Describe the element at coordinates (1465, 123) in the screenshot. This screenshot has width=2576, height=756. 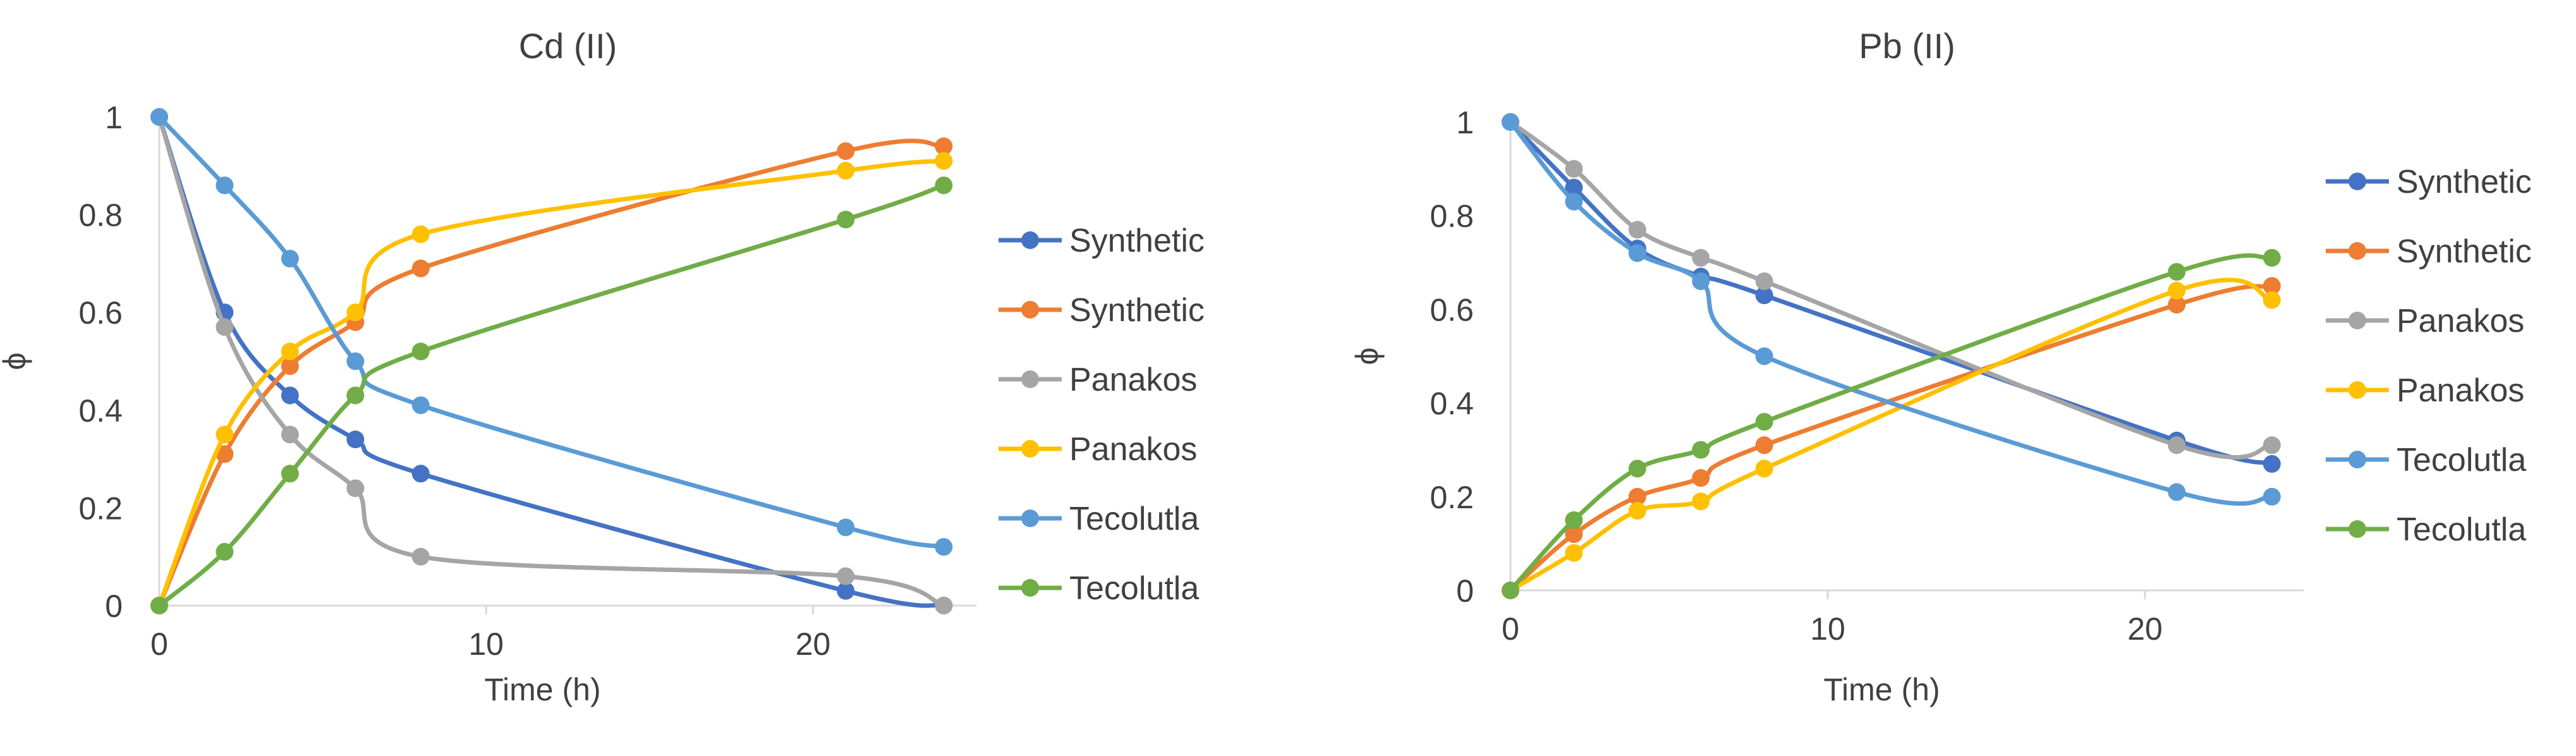
I see `y-tick-label: 1` at that location.